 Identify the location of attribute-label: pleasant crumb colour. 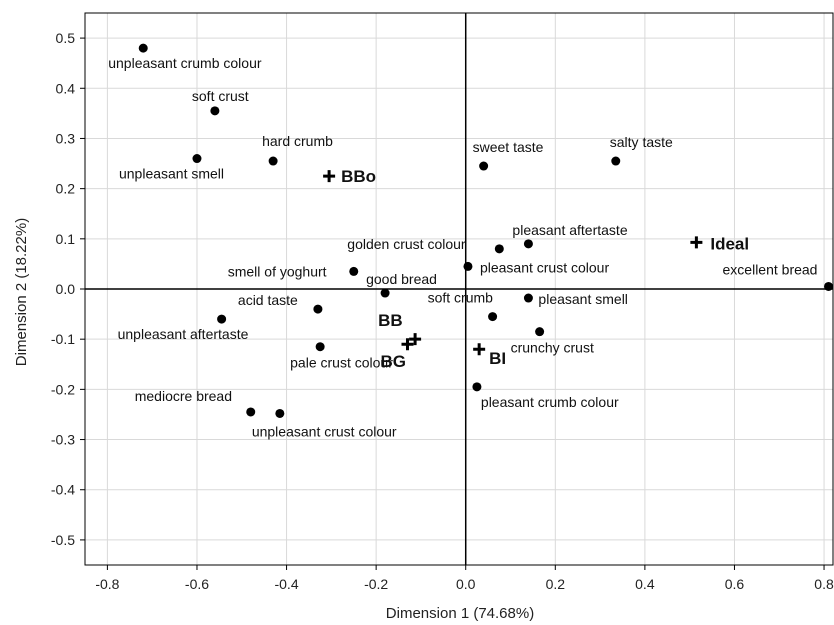
(550, 402).